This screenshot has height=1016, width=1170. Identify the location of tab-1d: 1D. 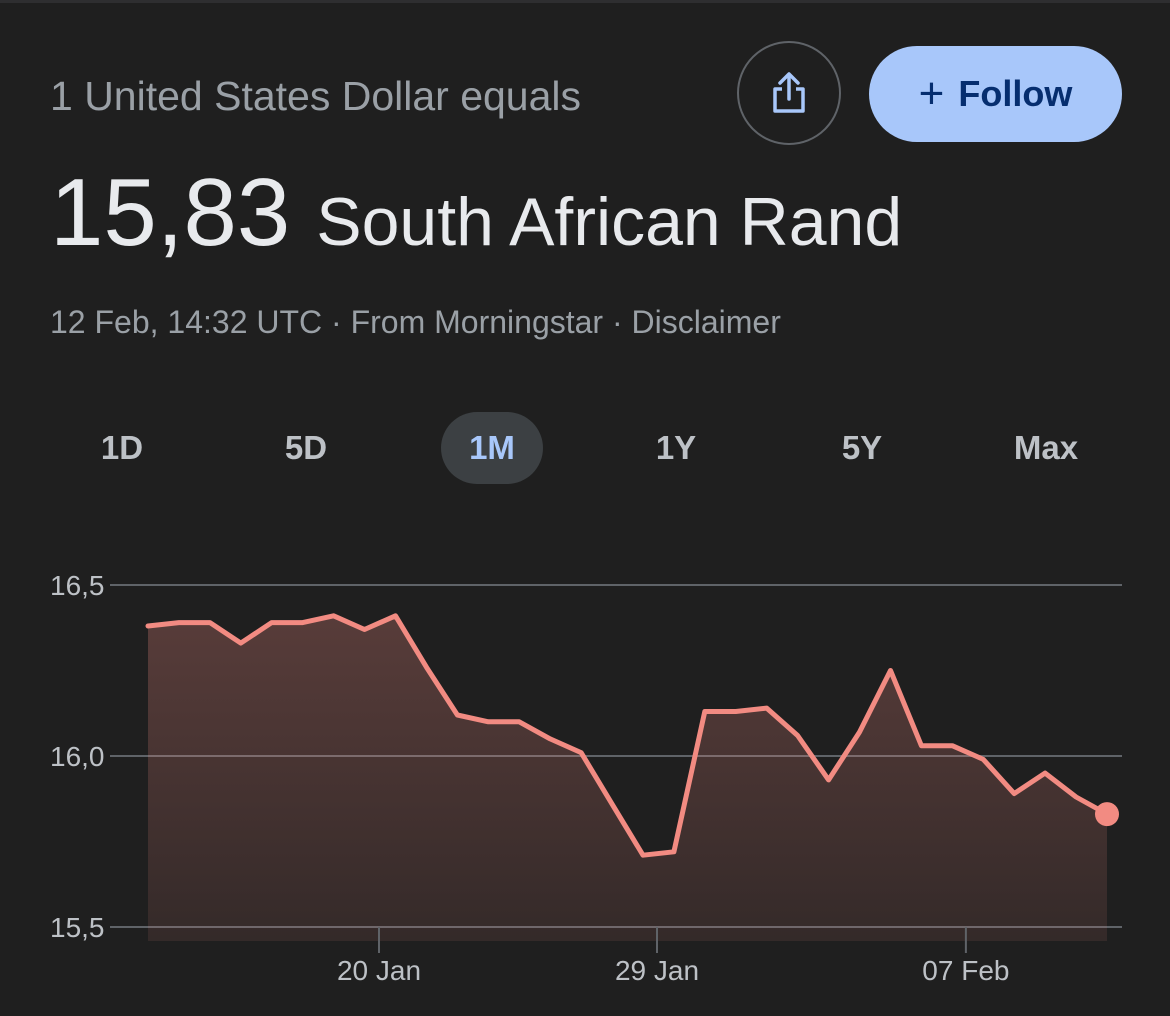
(122, 447).